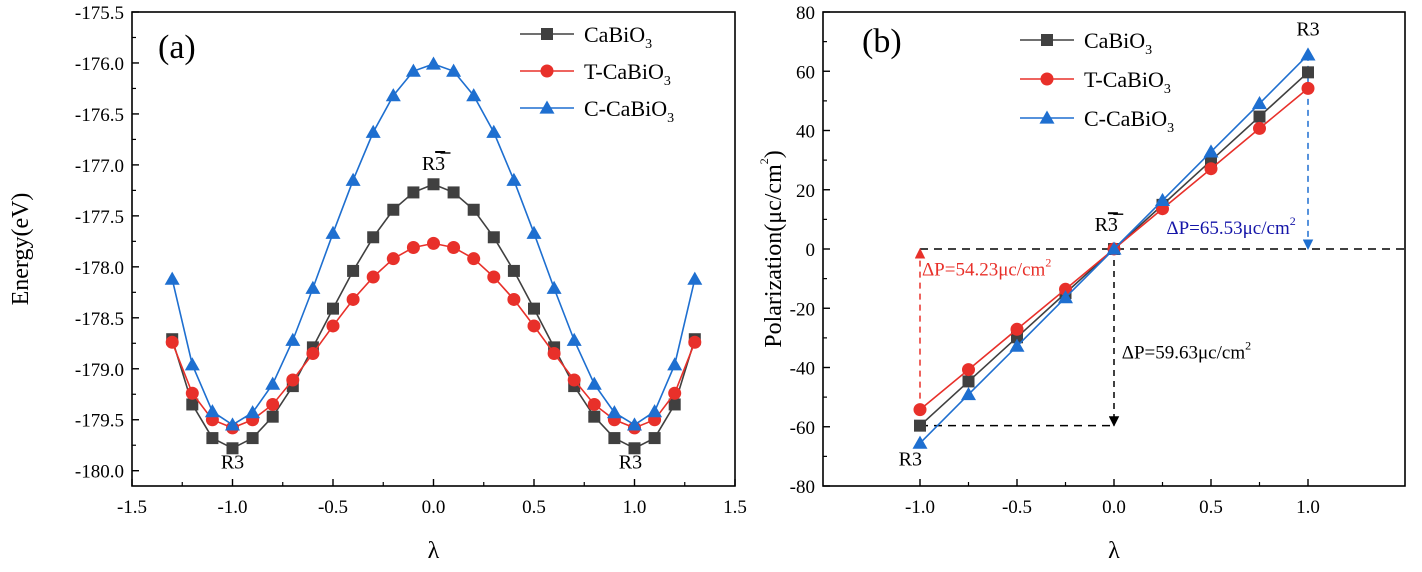 The width and height of the screenshot is (1422, 572). I want to click on y-tick-label: -177.0, so click(99, 166).